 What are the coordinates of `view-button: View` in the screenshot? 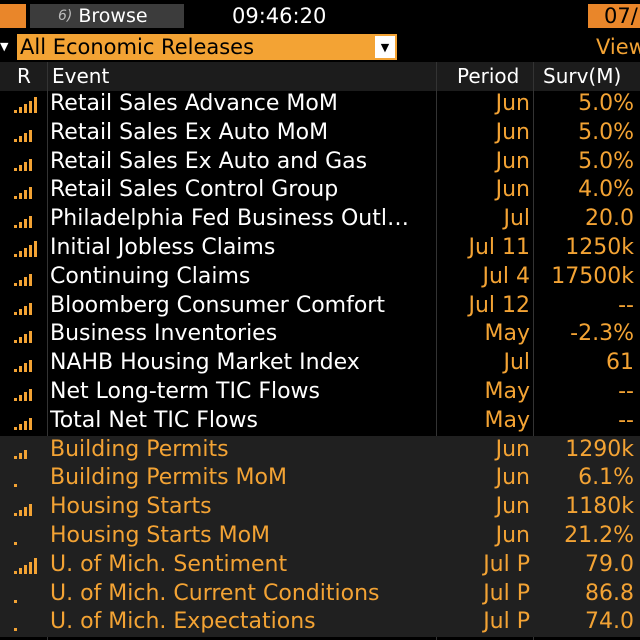 It's located at (618, 47).